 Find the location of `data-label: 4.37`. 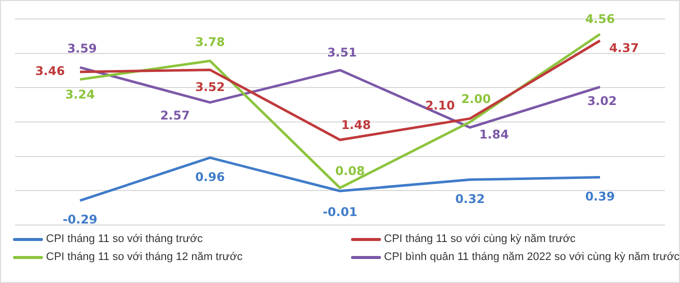

data-label: 4.37 is located at coordinates (624, 47).